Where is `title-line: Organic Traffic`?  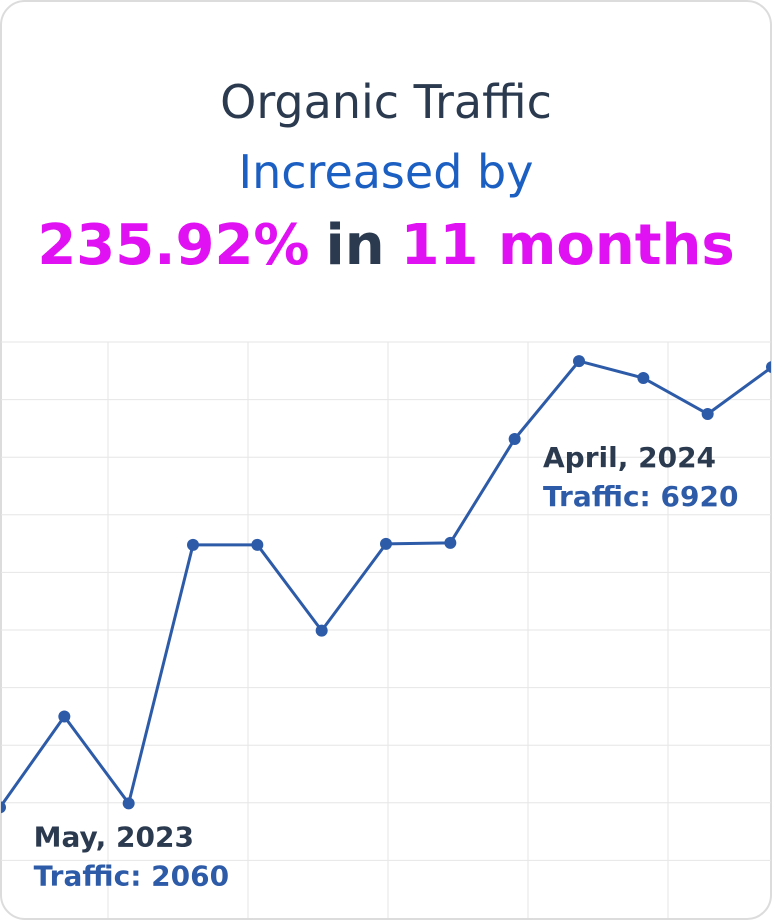 title-line: Organic Traffic is located at coordinates (386, 102).